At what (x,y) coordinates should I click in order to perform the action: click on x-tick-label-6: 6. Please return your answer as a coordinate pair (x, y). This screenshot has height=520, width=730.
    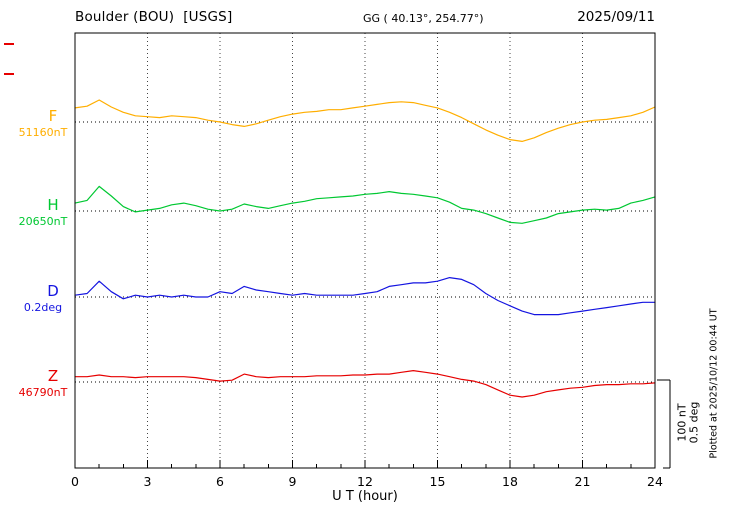
    Looking at the image, I should click on (220, 481).